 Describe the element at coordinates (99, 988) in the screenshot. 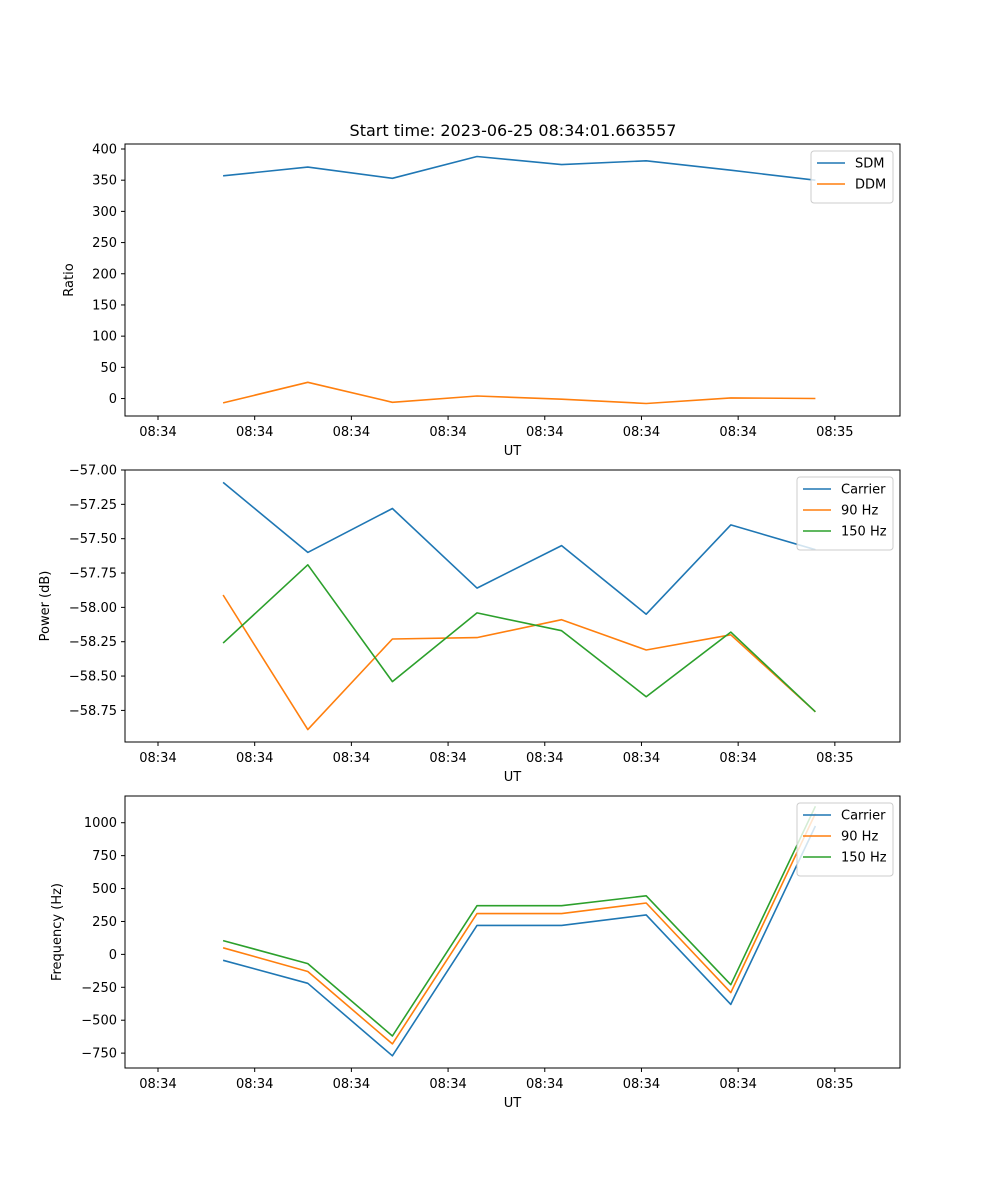

I see `y-tick-label: −250` at that location.